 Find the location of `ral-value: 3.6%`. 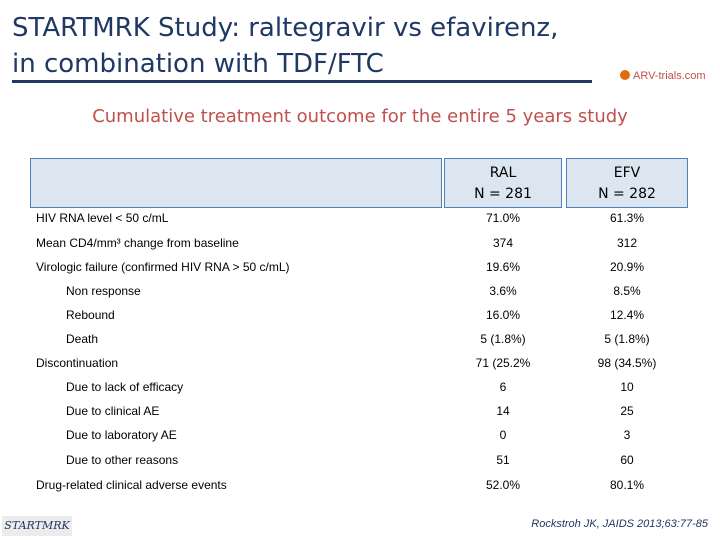

ral-value: 3.6% is located at coordinates (503, 291).